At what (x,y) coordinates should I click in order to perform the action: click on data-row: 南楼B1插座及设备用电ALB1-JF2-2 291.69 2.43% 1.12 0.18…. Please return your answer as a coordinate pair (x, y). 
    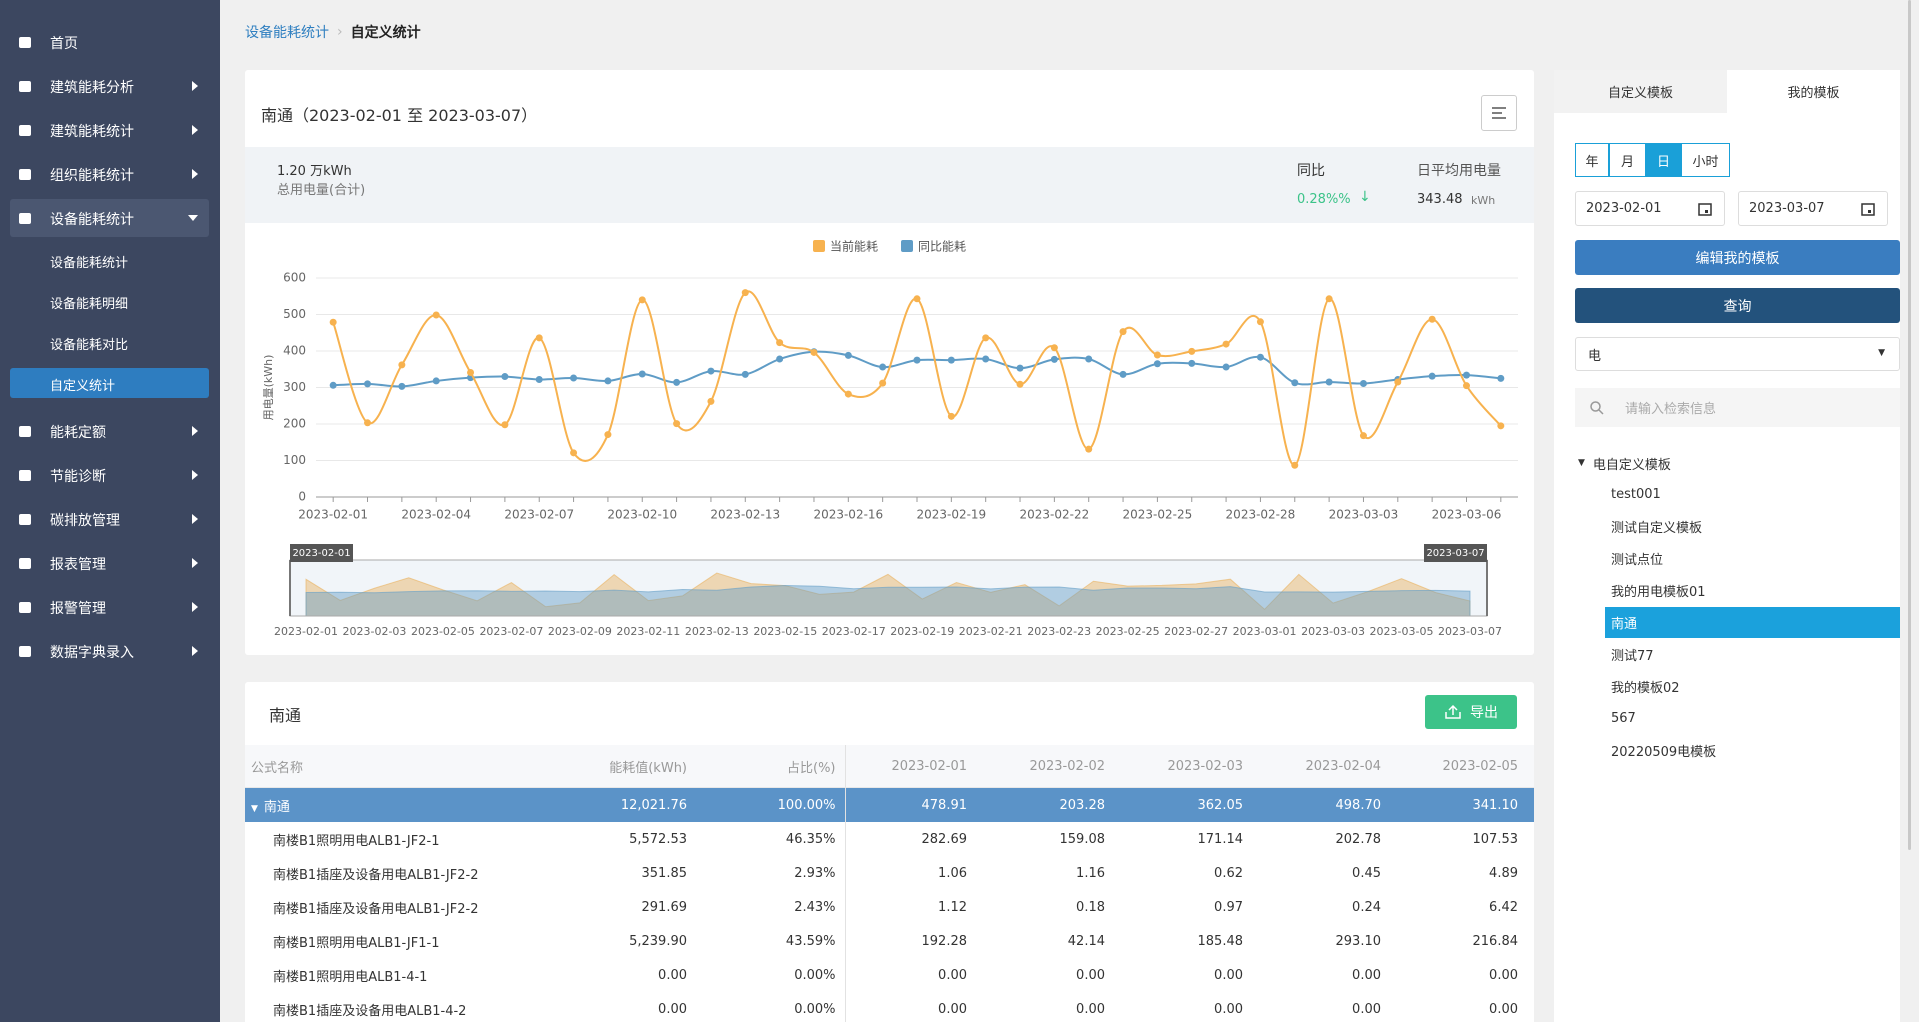
    Looking at the image, I should click on (889, 907).